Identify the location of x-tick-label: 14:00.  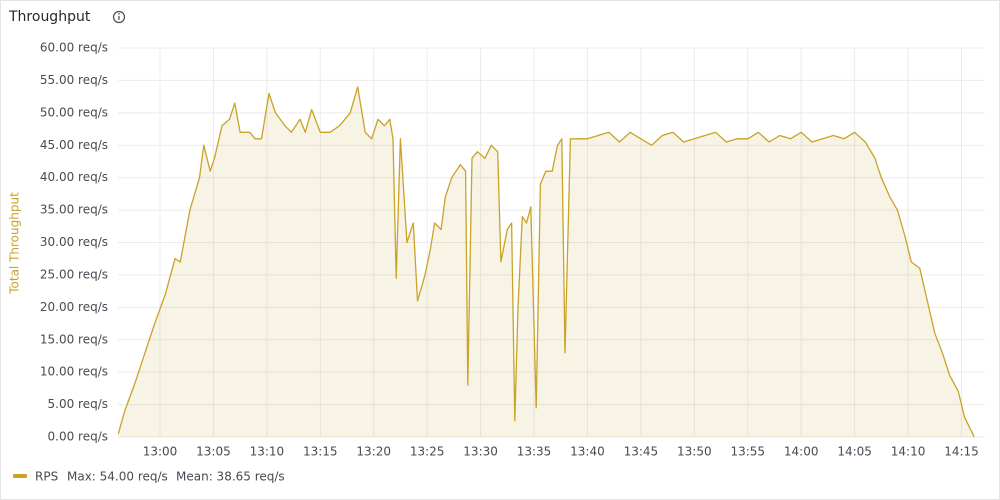
(801, 452).